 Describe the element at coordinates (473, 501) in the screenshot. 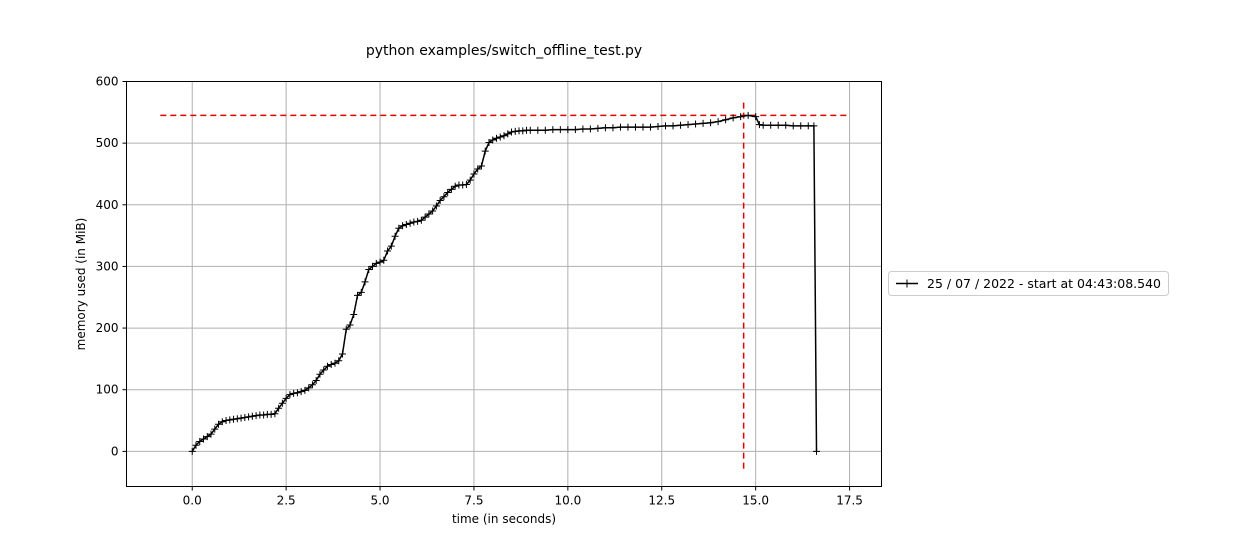

I see `x-tick-label: 7.5` at that location.